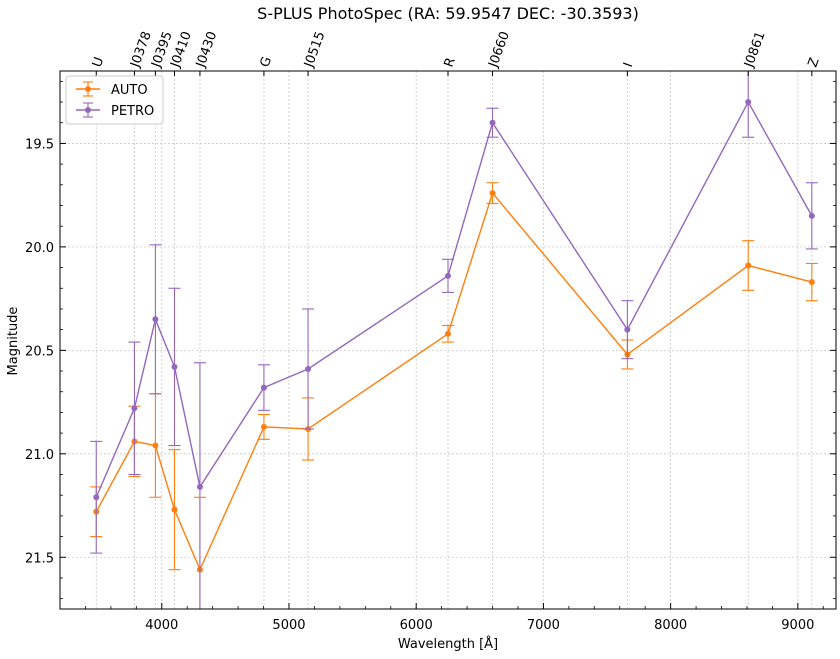  Describe the element at coordinates (114, 100) in the screenshot. I see `legend: AUTO PETRO` at that location.